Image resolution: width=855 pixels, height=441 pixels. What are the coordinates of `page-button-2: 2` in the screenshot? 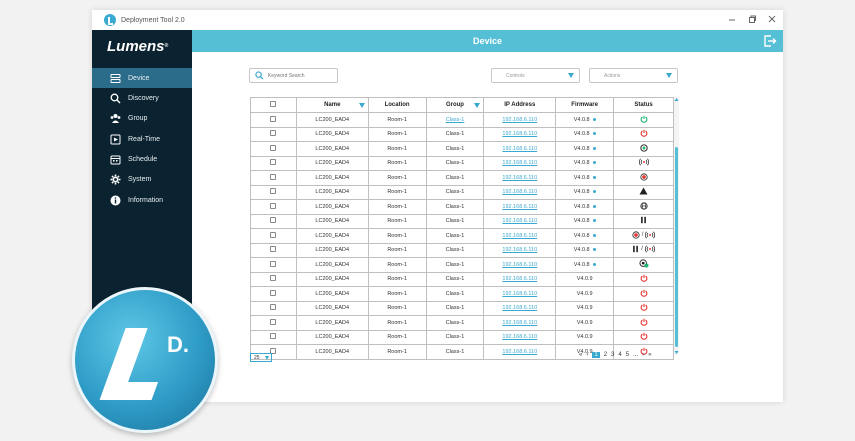 It's located at (605, 355).